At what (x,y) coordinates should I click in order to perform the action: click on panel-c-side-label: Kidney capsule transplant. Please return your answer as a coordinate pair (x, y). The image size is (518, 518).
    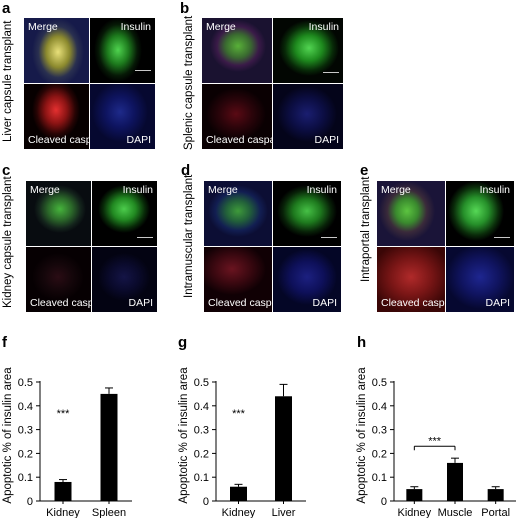
    Looking at the image, I should click on (8, 242).